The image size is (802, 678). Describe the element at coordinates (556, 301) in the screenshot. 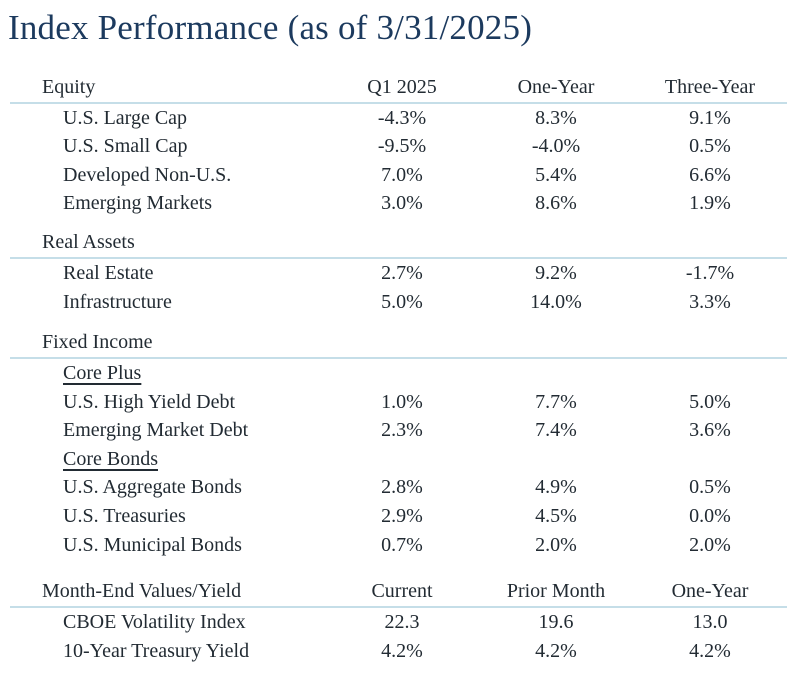

I see `value-cell: 14.0%` at that location.